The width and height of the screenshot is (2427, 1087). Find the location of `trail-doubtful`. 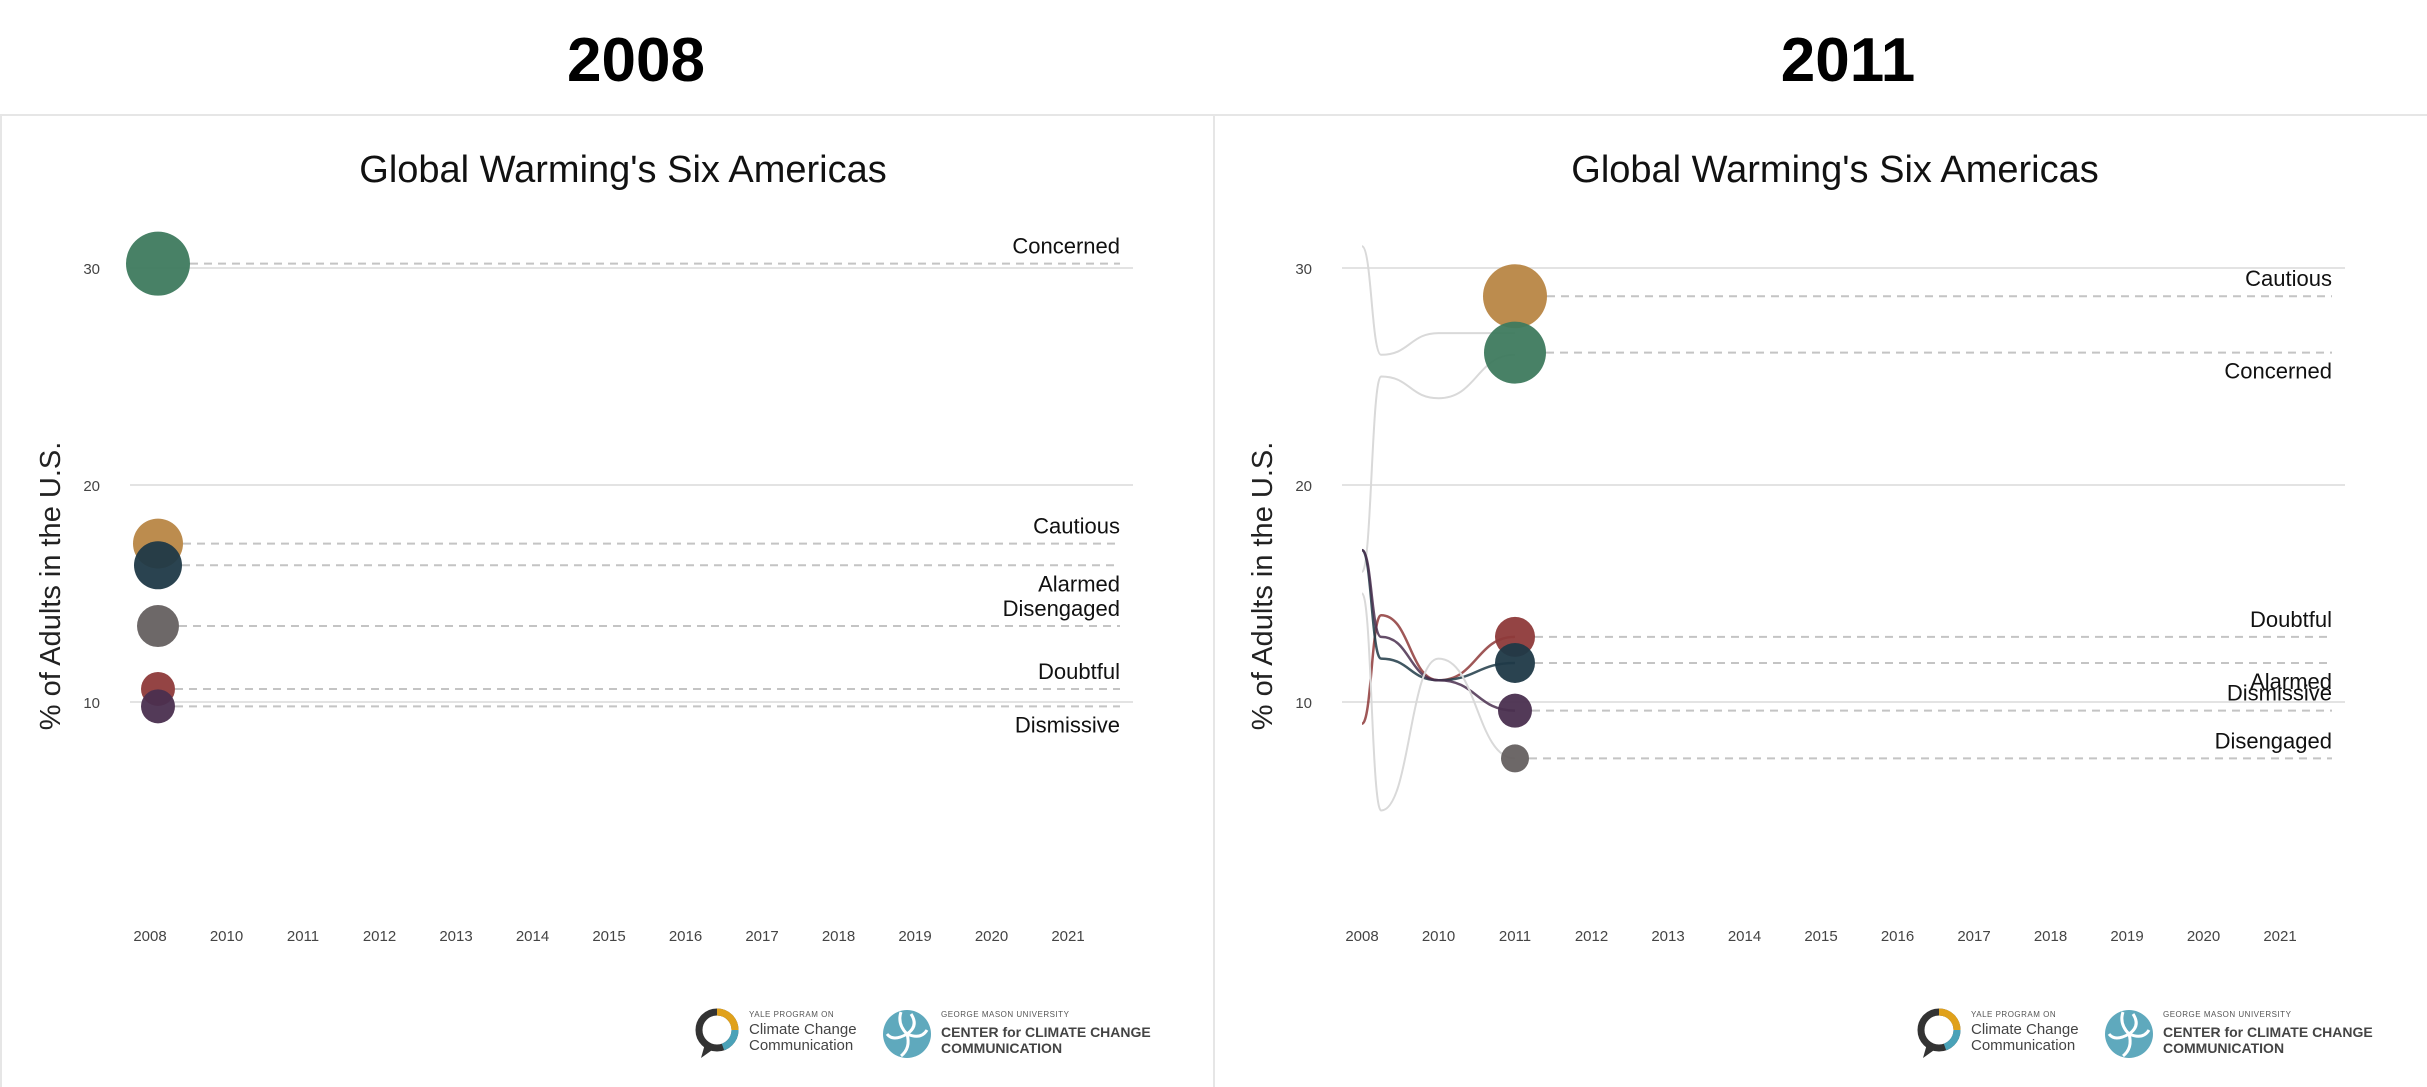

trail-doubtful is located at coordinates (1438, 669).